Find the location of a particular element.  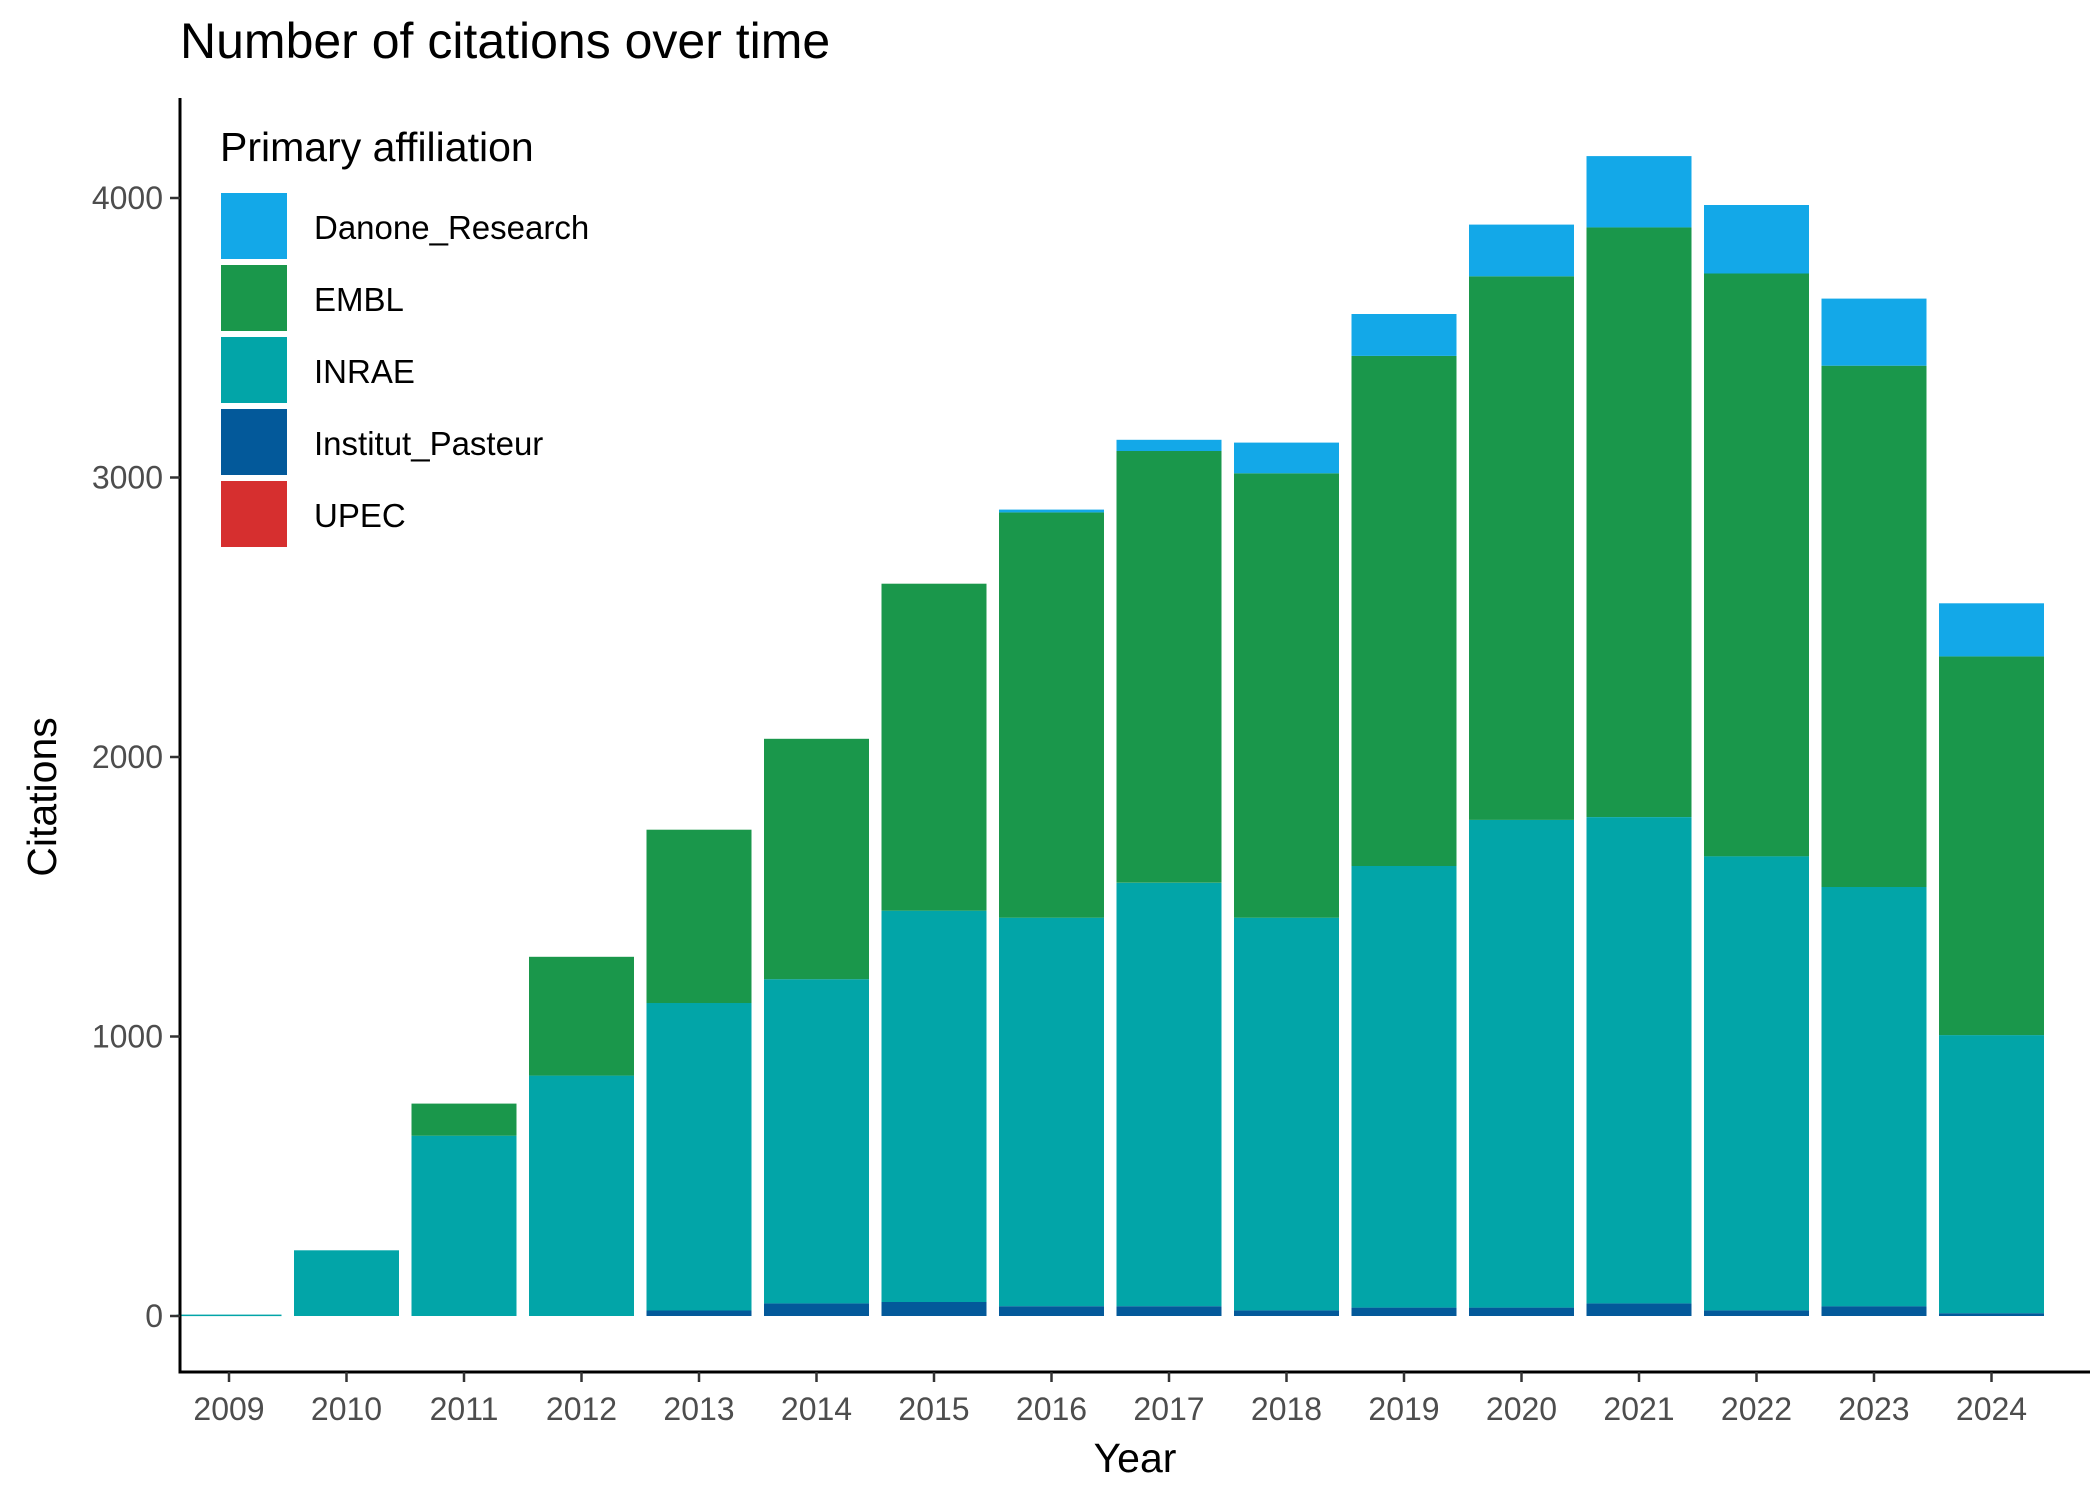

y-tick-label: 3000 is located at coordinates (127, 478).